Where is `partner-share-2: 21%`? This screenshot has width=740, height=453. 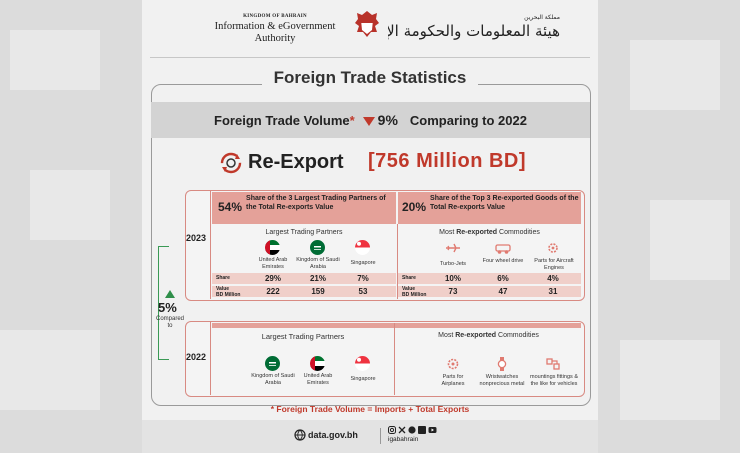 partner-share-2: 21% is located at coordinates (317, 278).